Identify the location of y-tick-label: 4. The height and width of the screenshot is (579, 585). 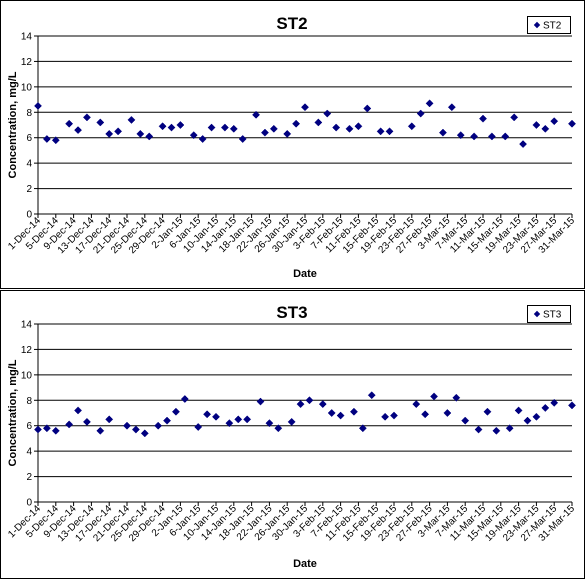
(29, 452).